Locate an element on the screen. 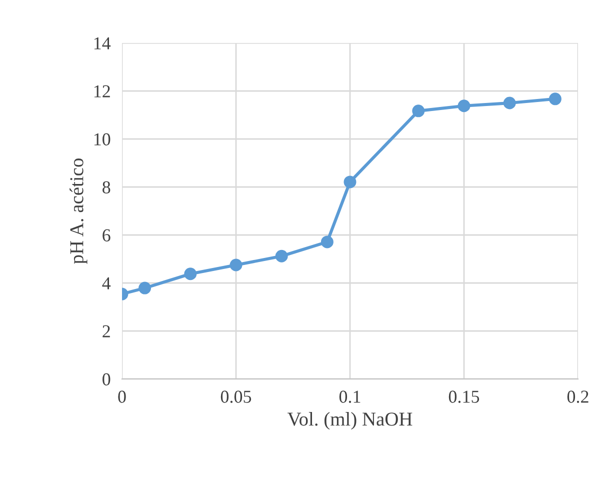 The width and height of the screenshot is (608, 485). x-tick-label: 0.15 is located at coordinates (464, 396).